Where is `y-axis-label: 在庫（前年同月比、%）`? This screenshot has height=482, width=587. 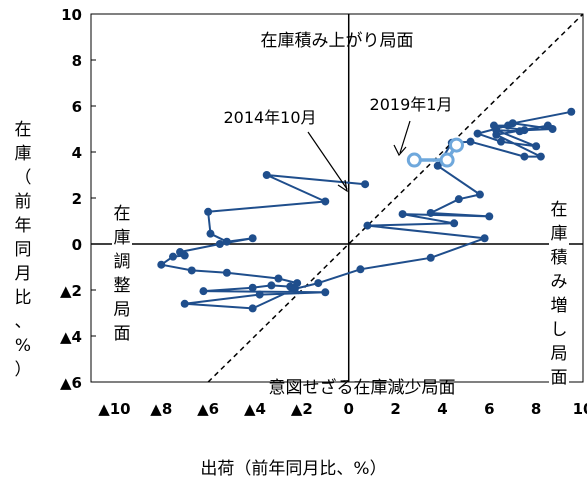 y-axis-label: 在庫（前年同月比、%） is located at coordinates (23, 250).